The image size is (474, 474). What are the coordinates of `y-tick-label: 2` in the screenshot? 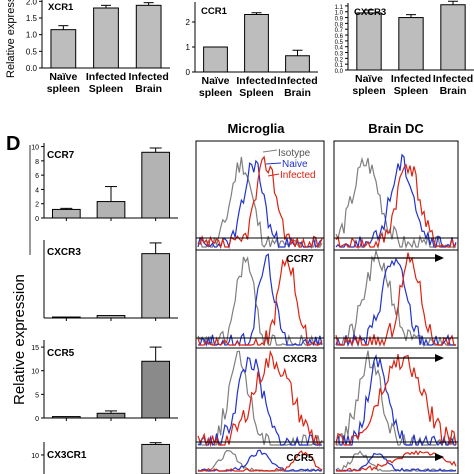 It's located at (188, 22).